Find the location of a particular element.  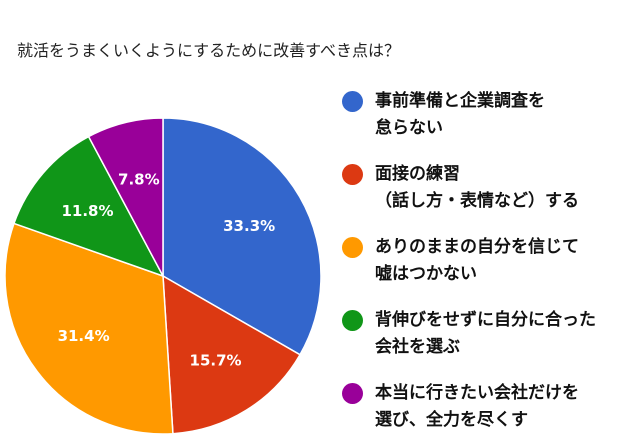

legend-label-5: 本当に行きたい会社だけを 選び、全力を尽くす is located at coordinates (477, 406).